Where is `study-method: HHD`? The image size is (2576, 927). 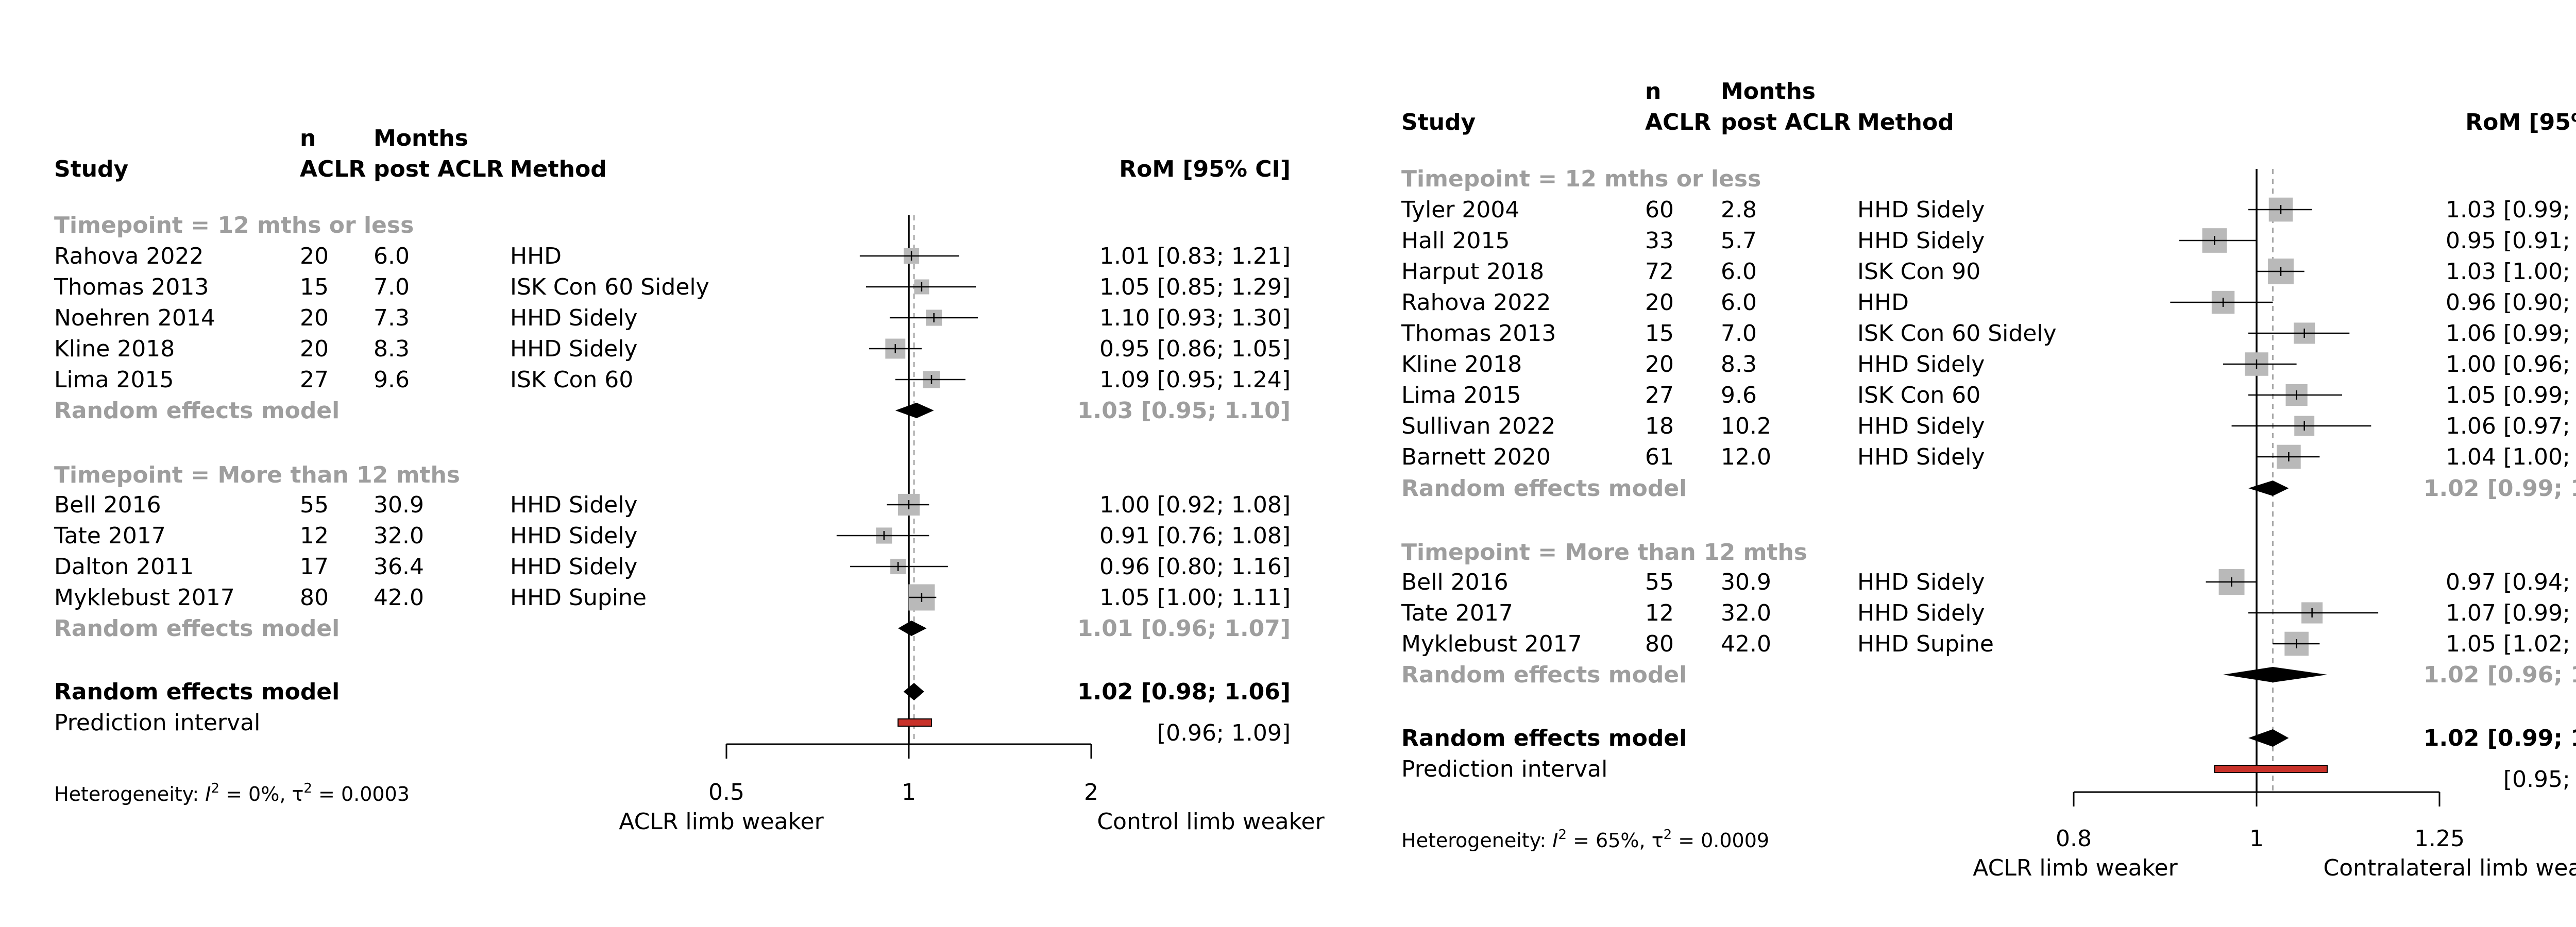 study-method: HHD is located at coordinates (1883, 302).